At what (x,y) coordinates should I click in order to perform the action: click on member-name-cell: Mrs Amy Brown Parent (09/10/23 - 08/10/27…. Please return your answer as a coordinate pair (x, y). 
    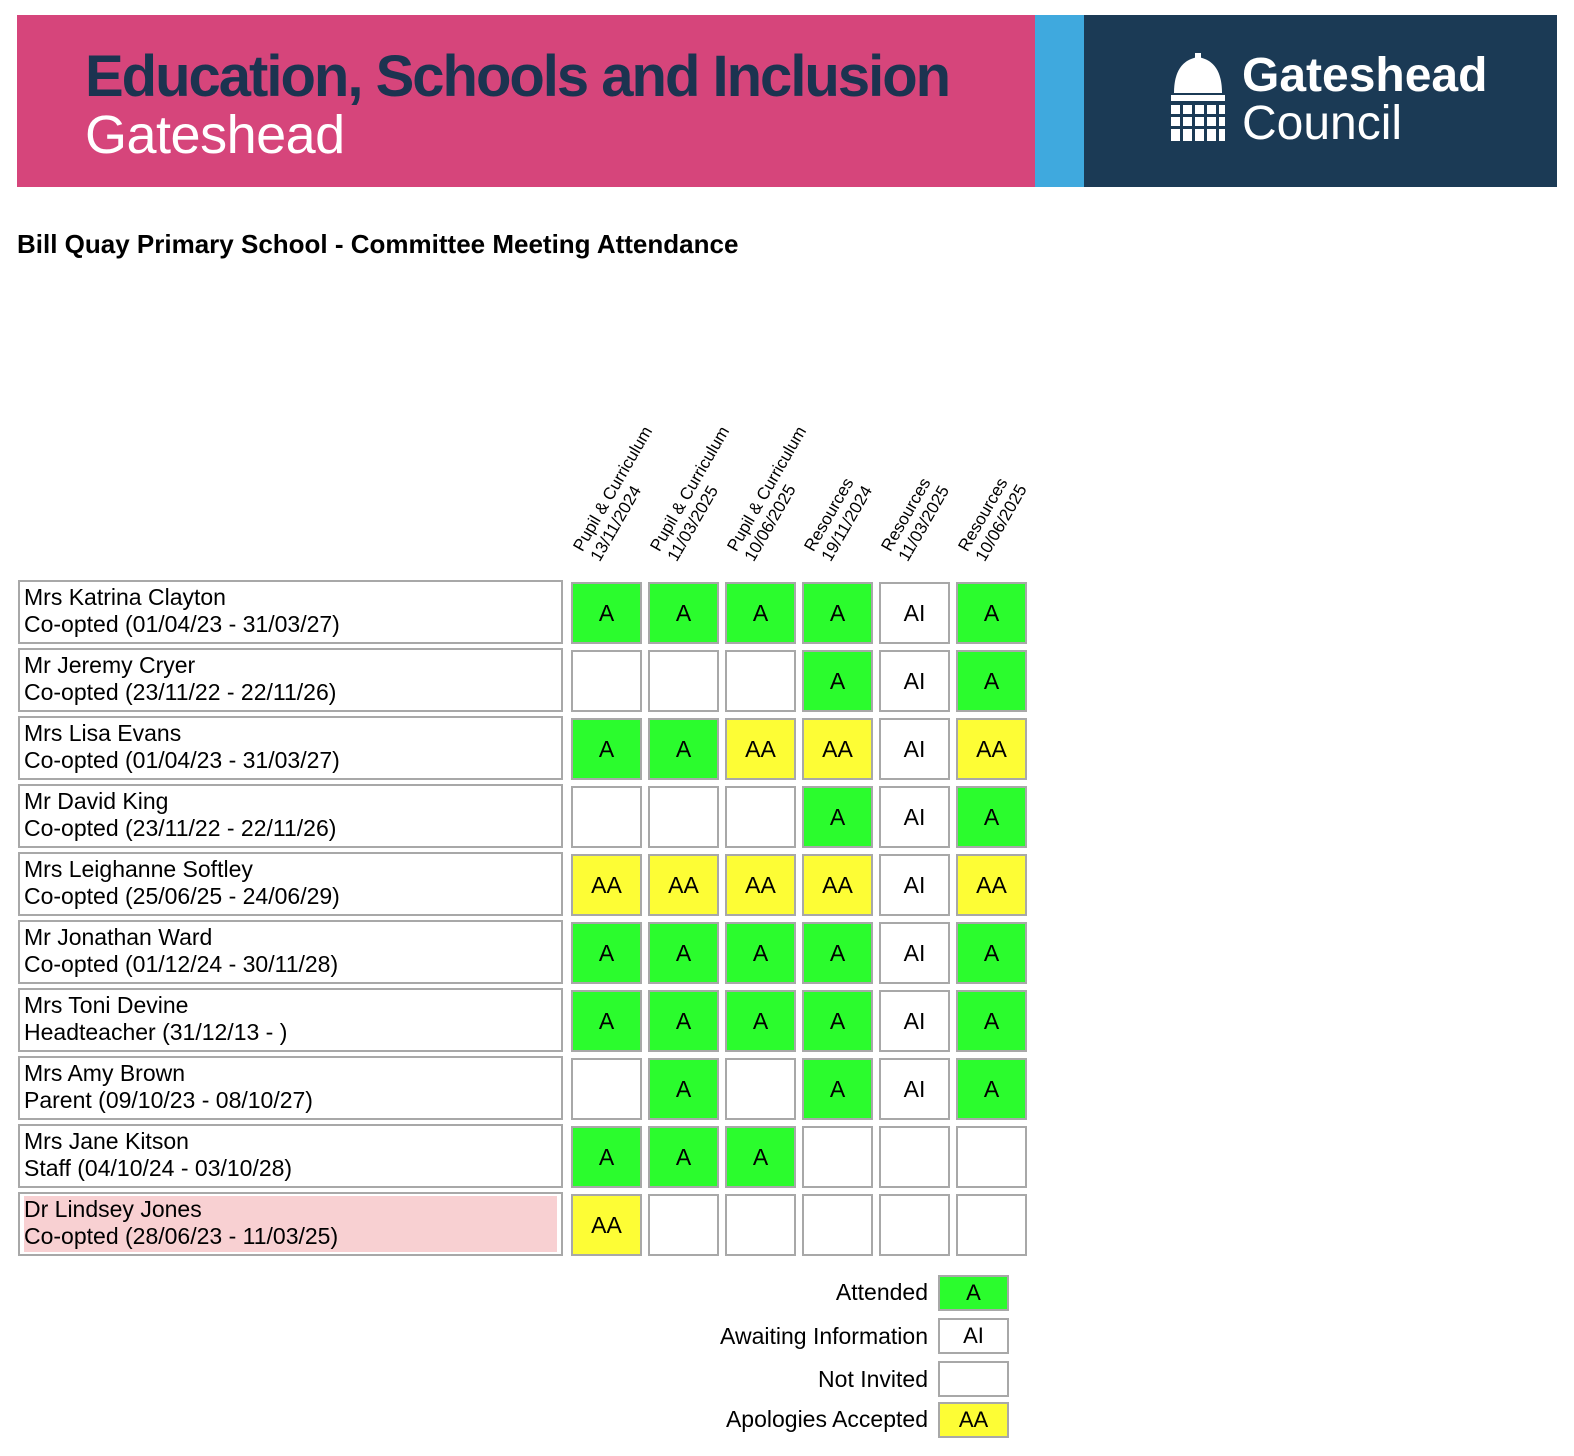
    Looking at the image, I should click on (290, 1088).